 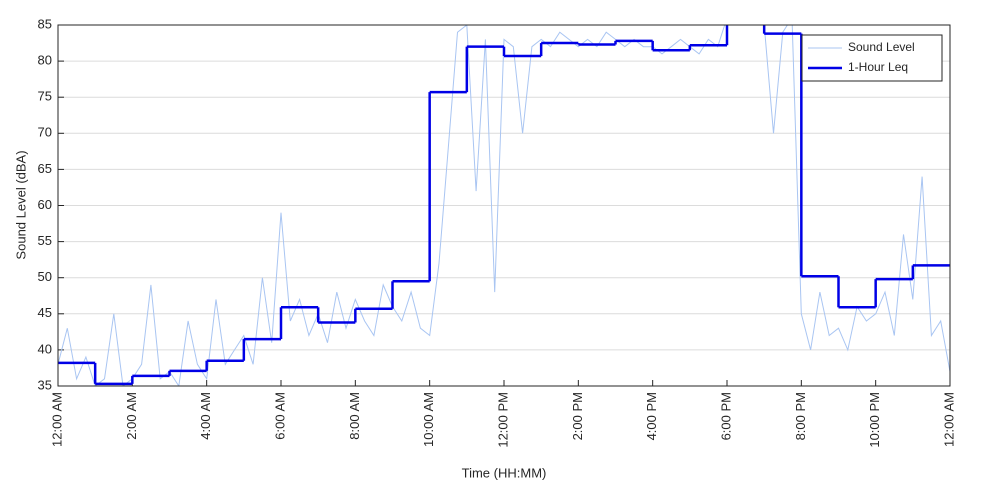 What do you see at coordinates (45, 96) in the screenshot?
I see `y-tick-label: 75` at bounding box center [45, 96].